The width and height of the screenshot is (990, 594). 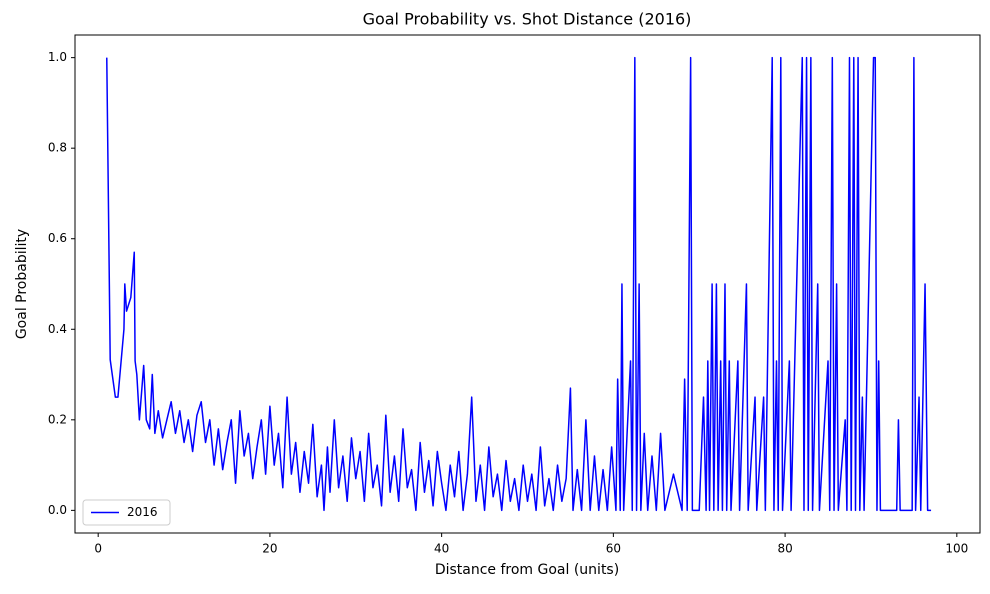 I want to click on y-tick-label: 0.0, so click(x=57, y=510).